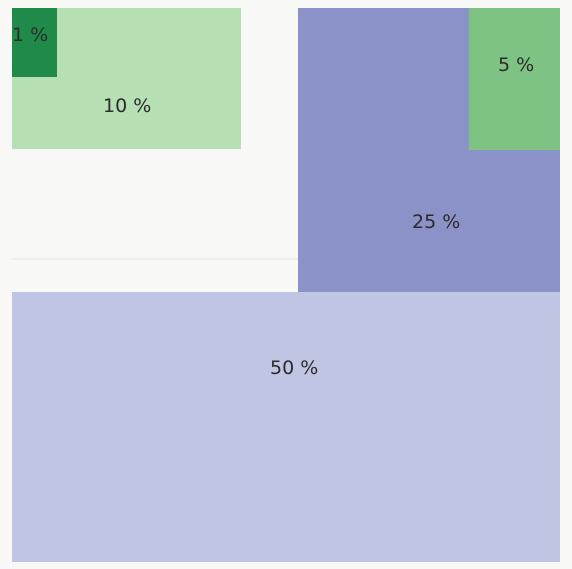  Describe the element at coordinates (436, 222) in the screenshot. I see `label-25-percent: 25 %` at that location.